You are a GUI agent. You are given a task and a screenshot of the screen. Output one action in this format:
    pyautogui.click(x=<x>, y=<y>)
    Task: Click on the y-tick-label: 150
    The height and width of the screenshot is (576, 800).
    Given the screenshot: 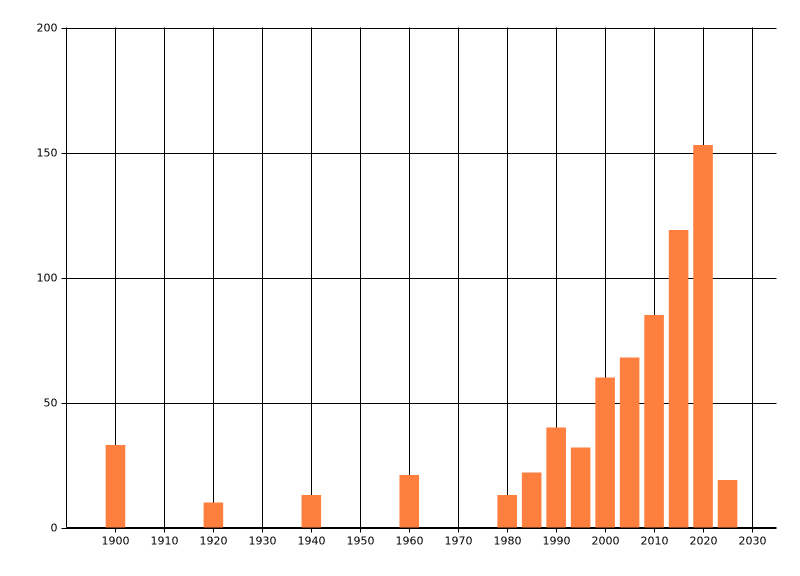 What is the action you would take?
    pyautogui.click(x=47, y=153)
    